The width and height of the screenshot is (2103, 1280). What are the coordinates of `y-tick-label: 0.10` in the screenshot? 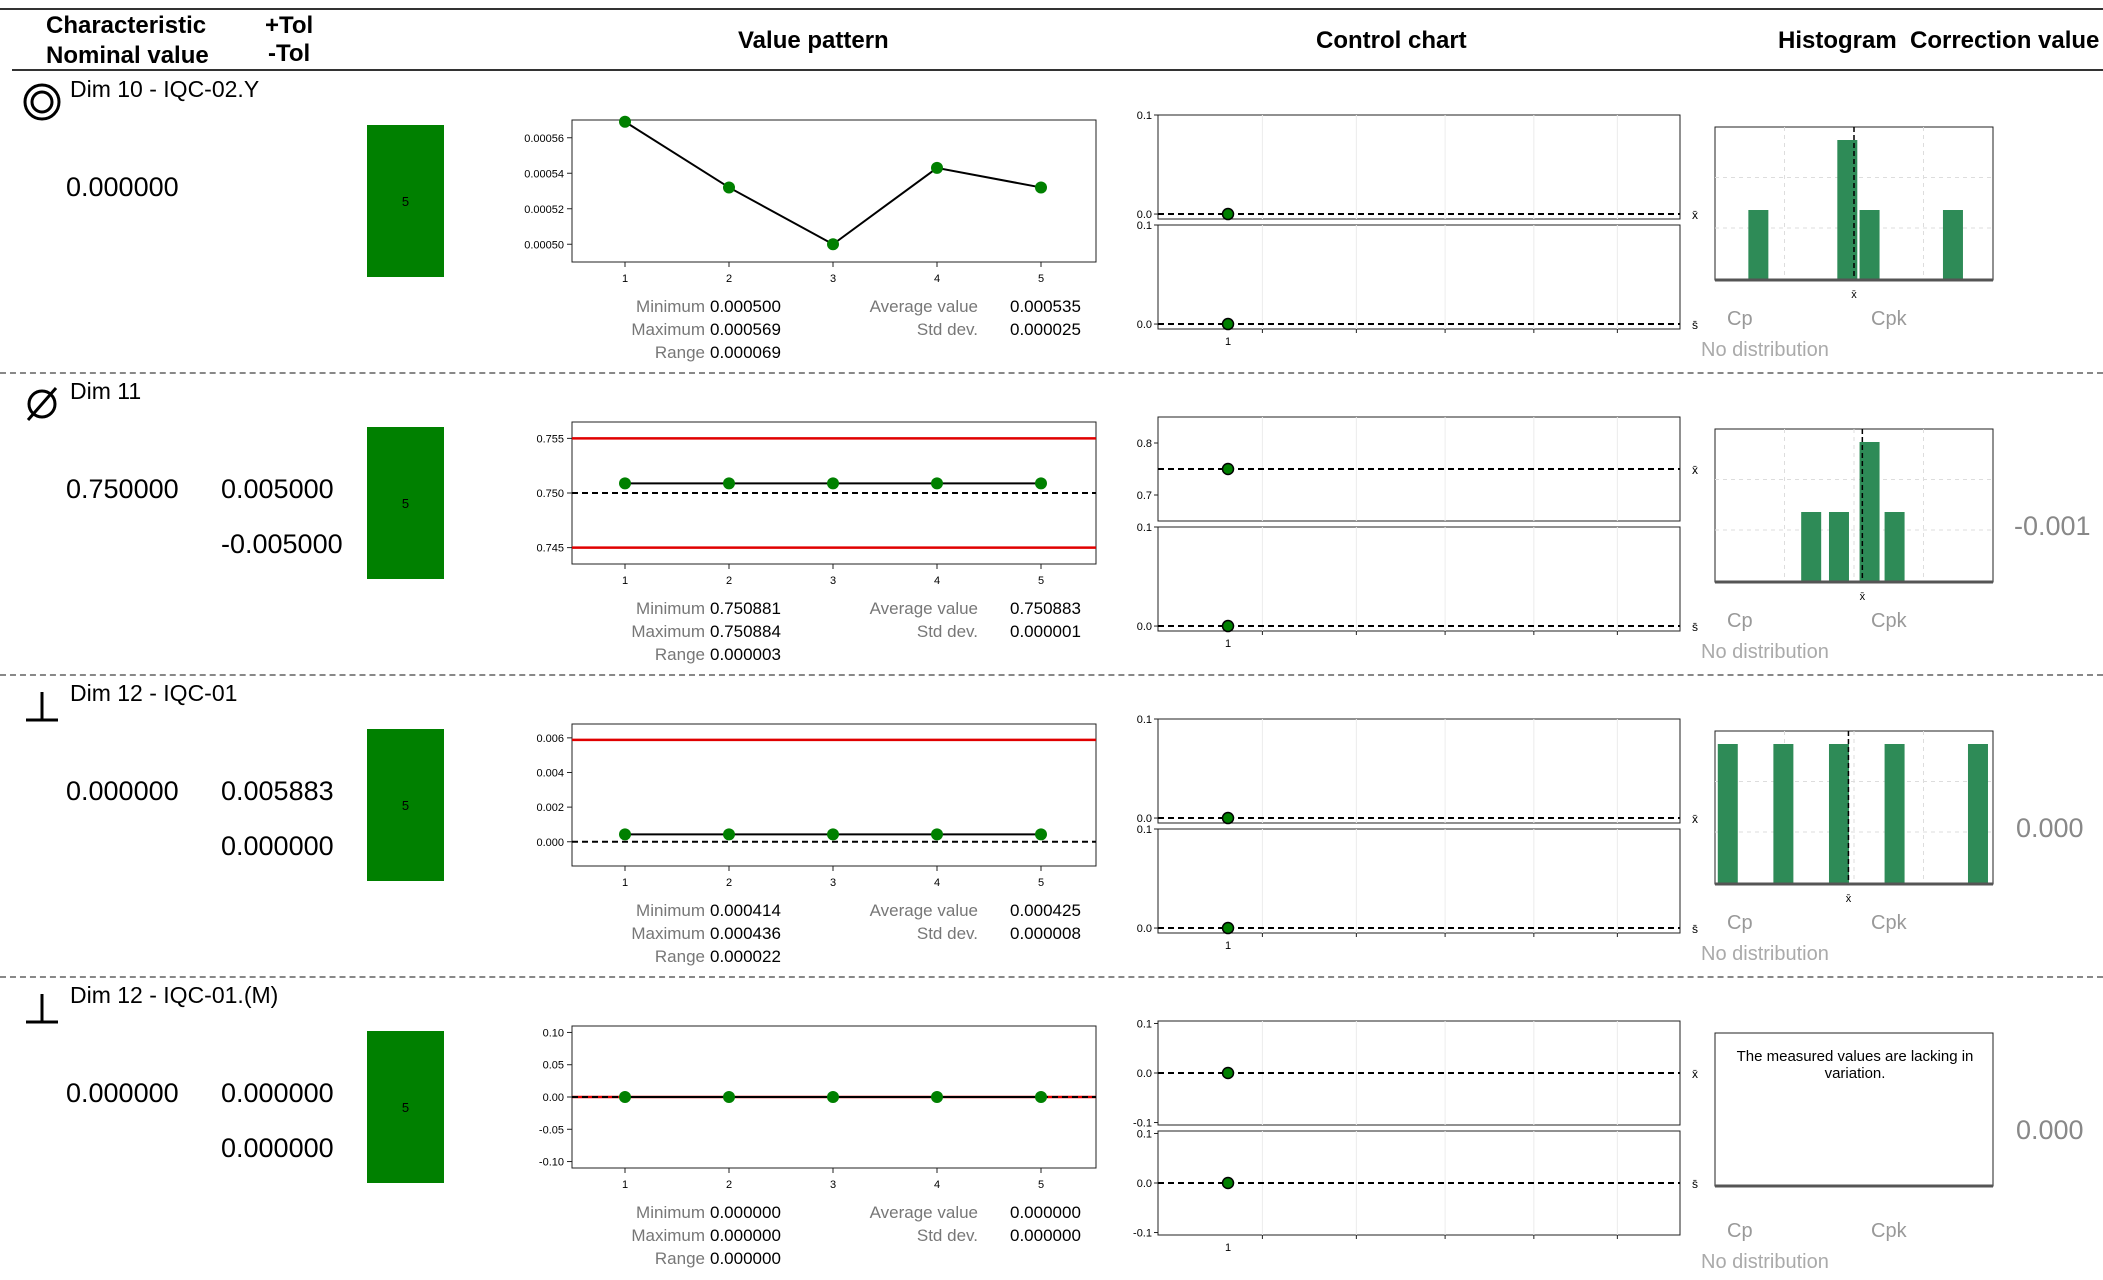 It's located at (553, 1033).